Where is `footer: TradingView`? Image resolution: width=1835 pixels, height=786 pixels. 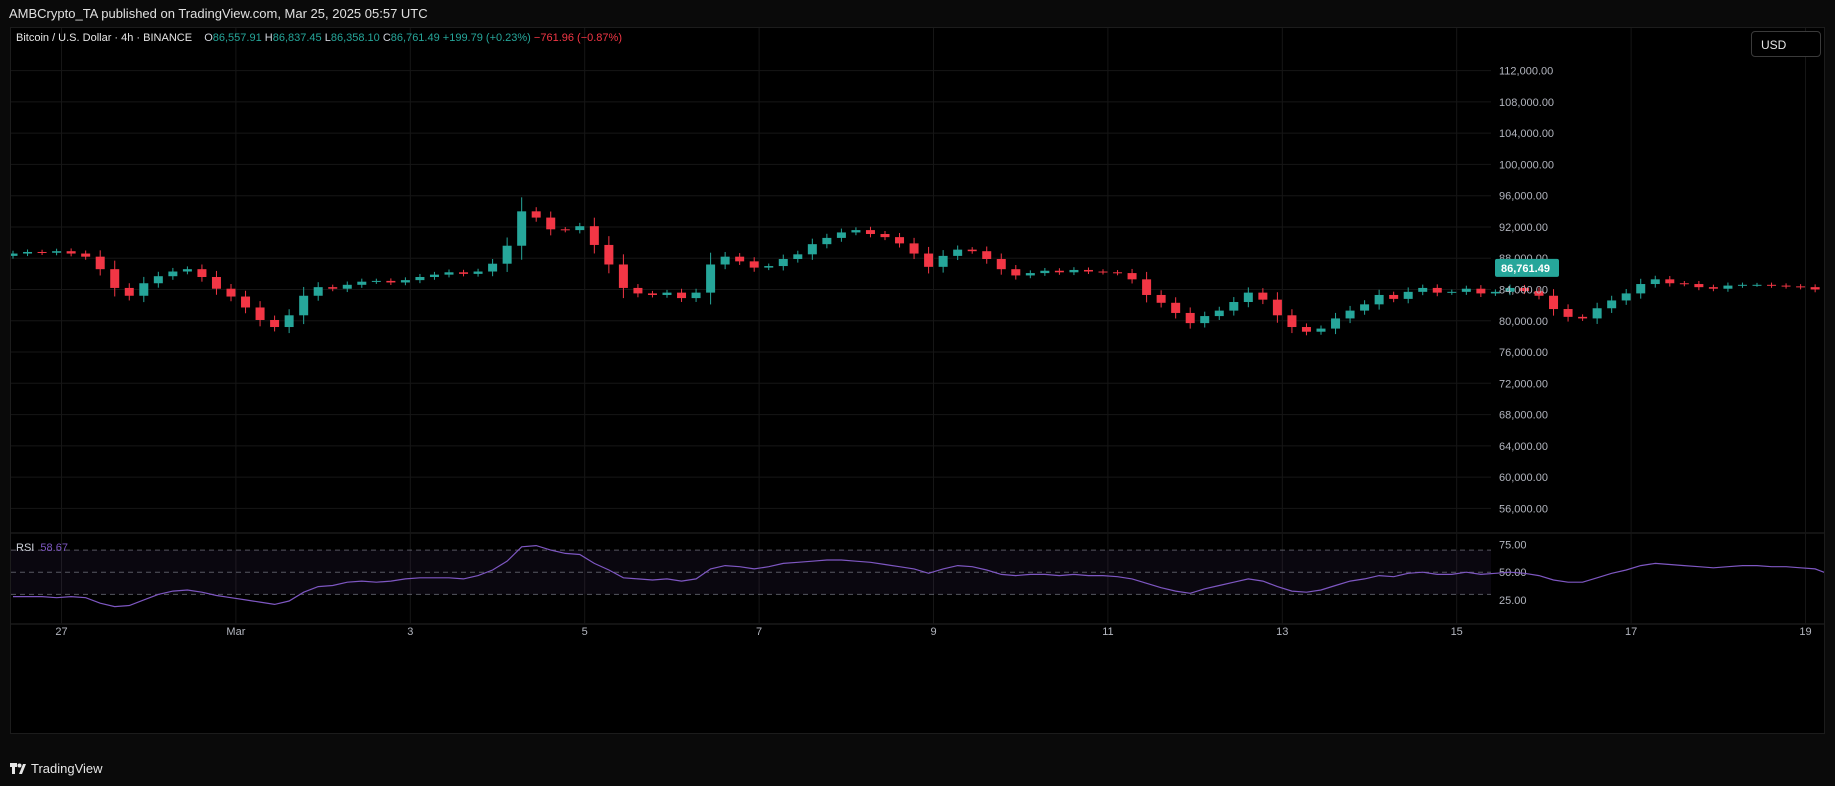
footer: TradingView is located at coordinates (917, 769).